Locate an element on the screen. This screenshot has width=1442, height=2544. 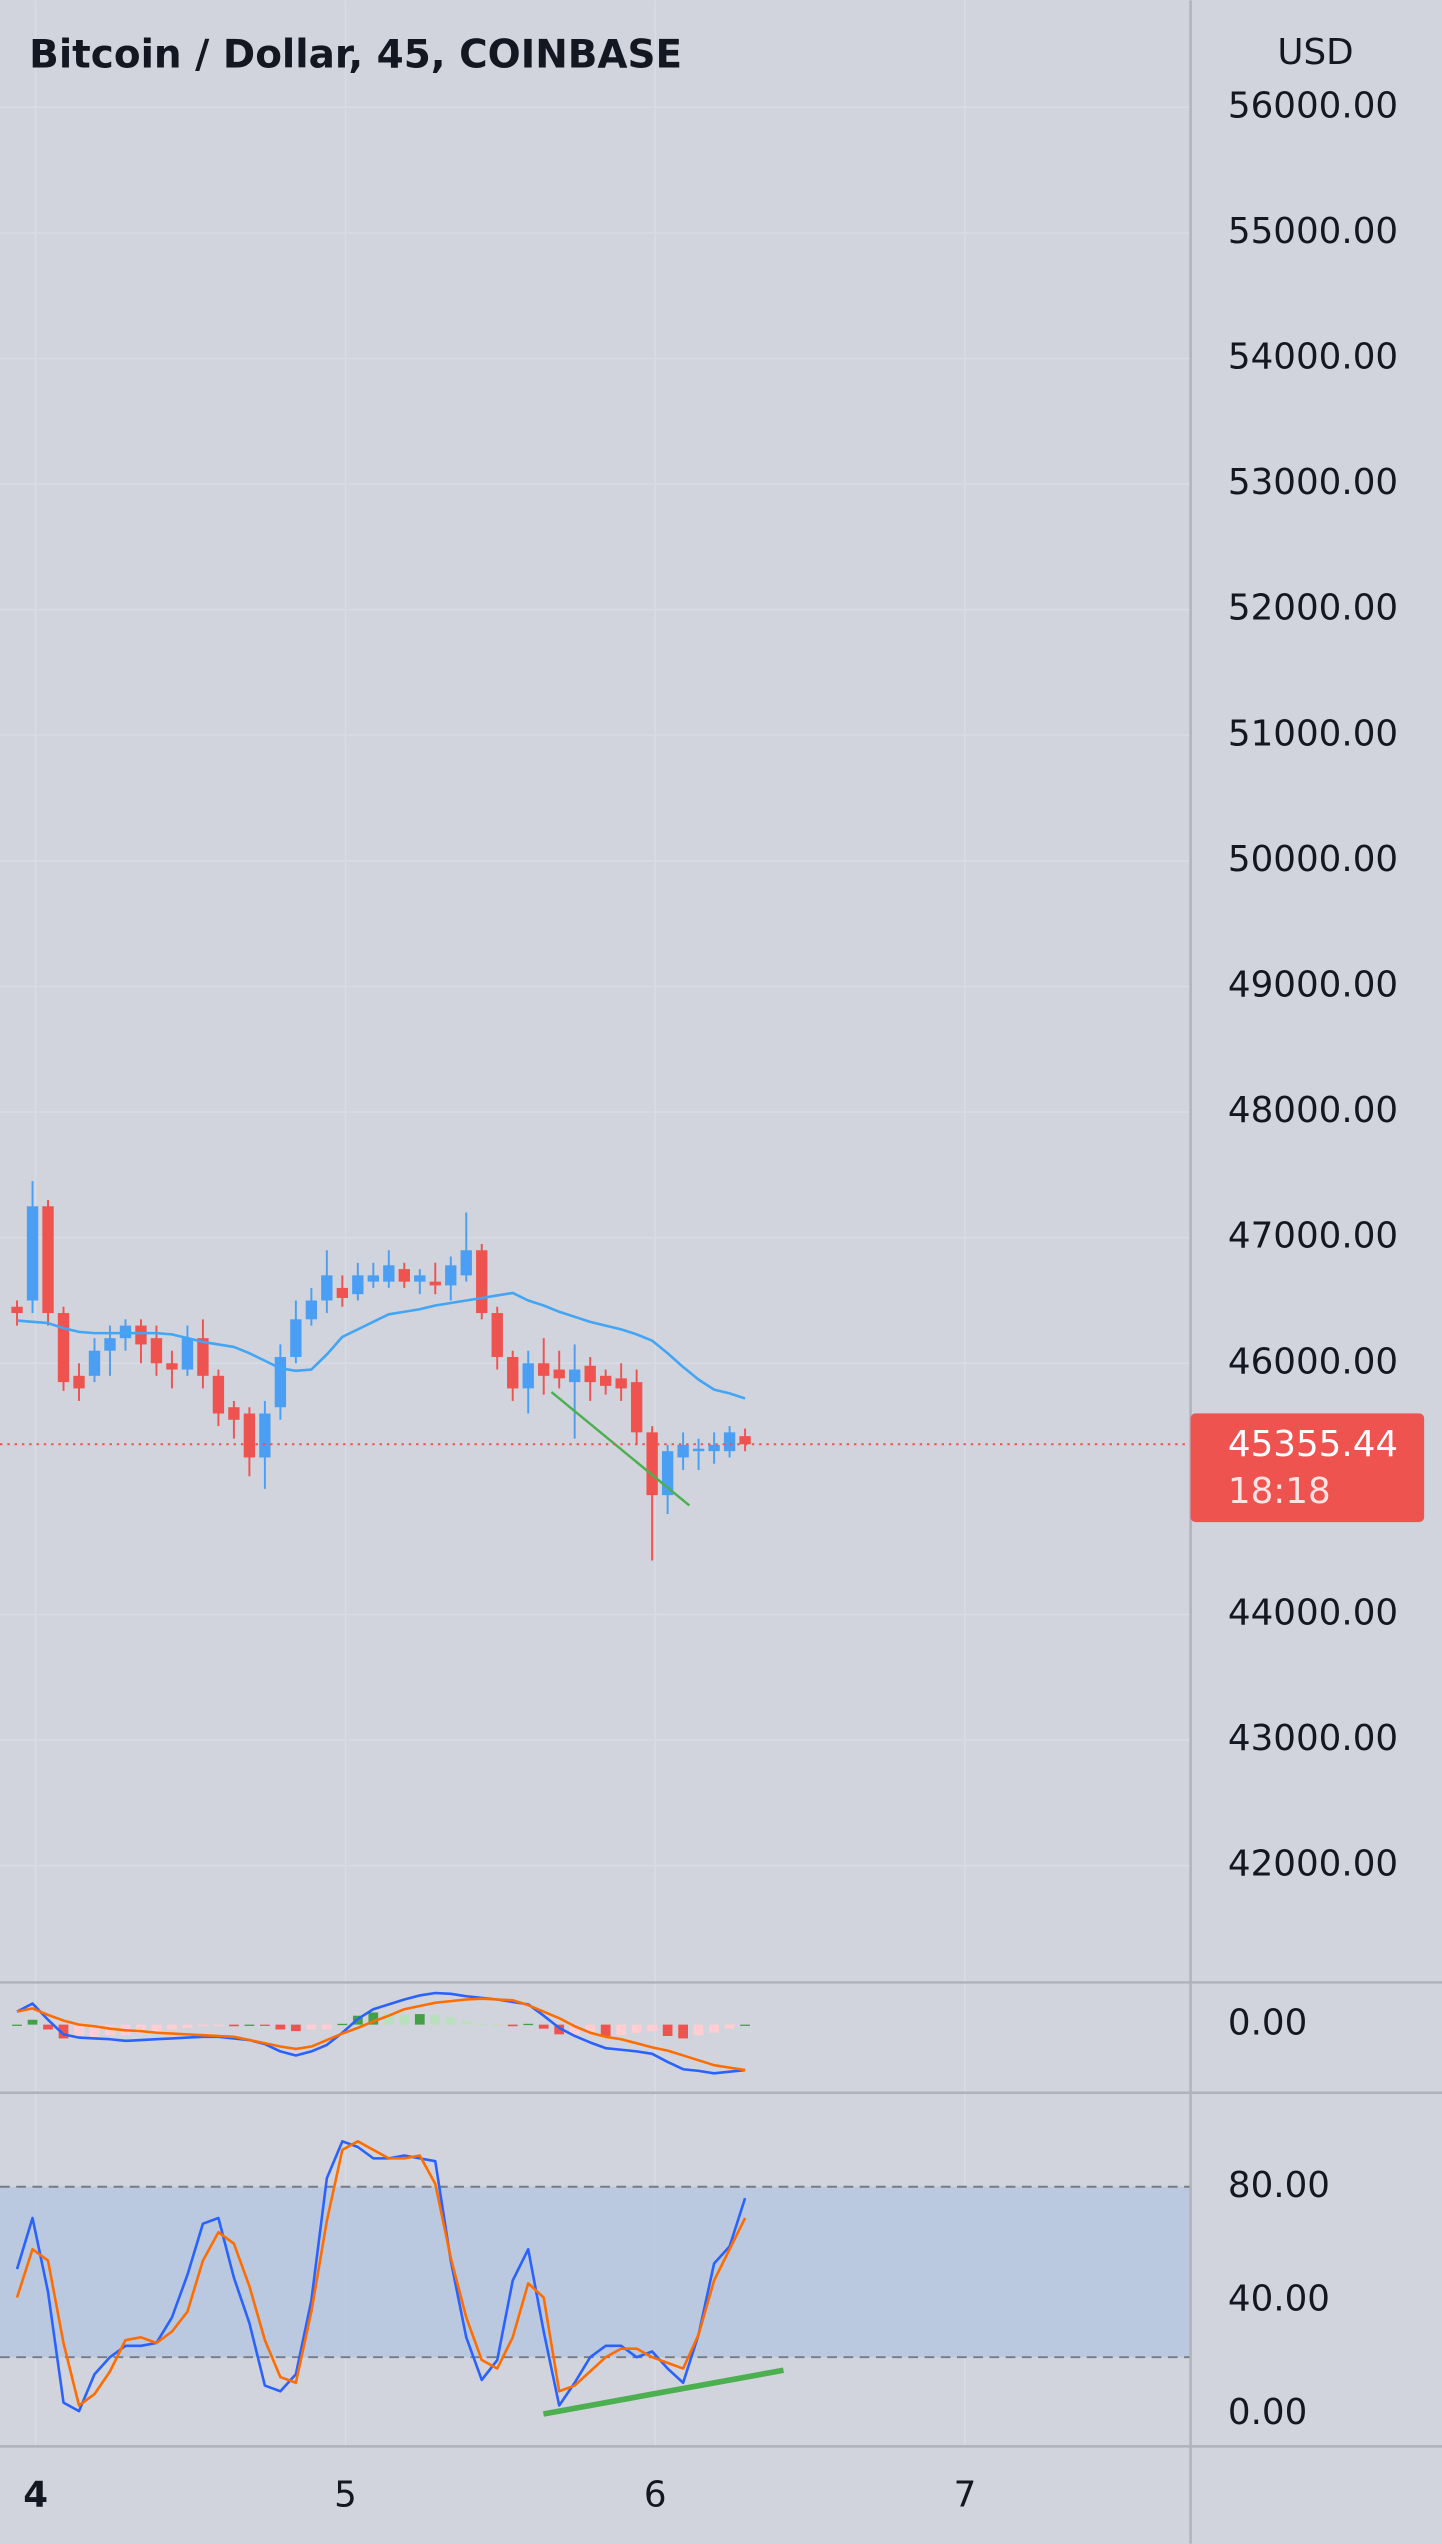
x-tick-label: 5 is located at coordinates (345, 2495).